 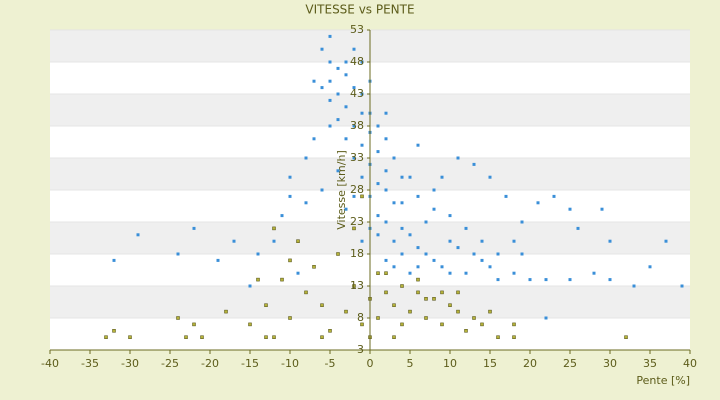 What do you see at coordinates (357, 221) in the screenshot?
I see `y-tick-label: 23` at bounding box center [357, 221].